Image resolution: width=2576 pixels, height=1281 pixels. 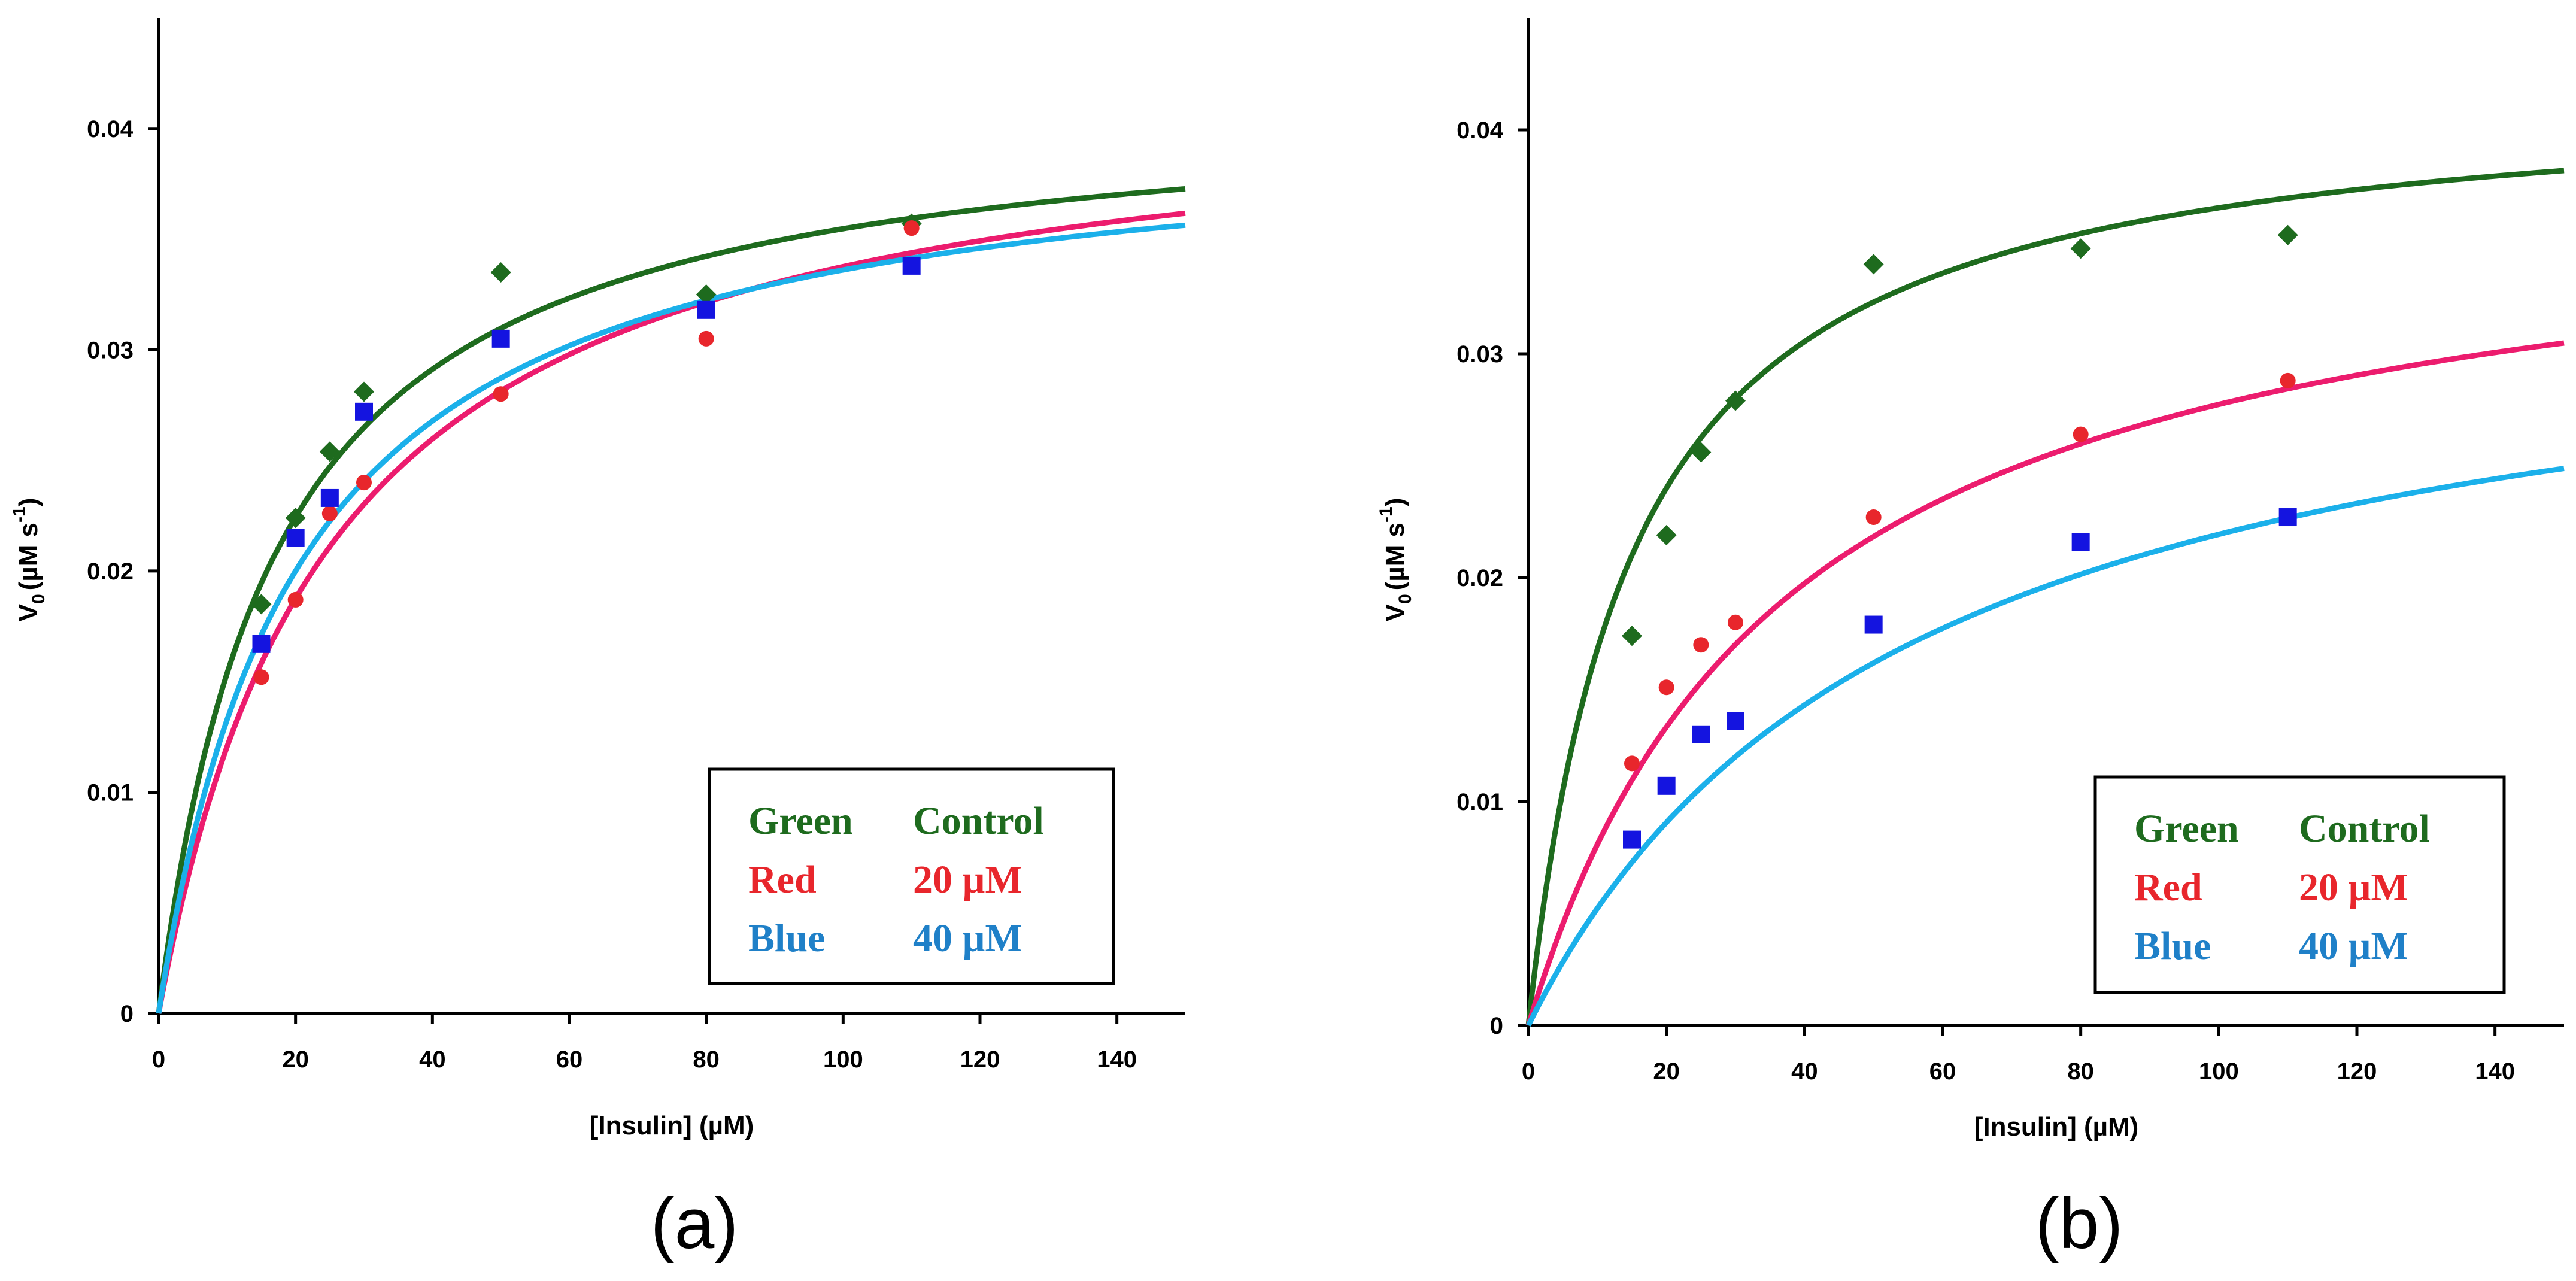 I want to click on panel-label: (b), so click(x=2079, y=1223).